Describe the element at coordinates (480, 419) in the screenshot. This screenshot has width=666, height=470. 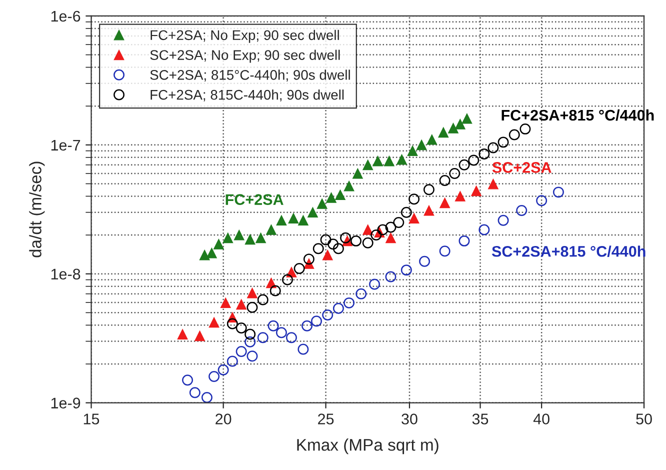
I see `x-tick-label: 35` at that location.